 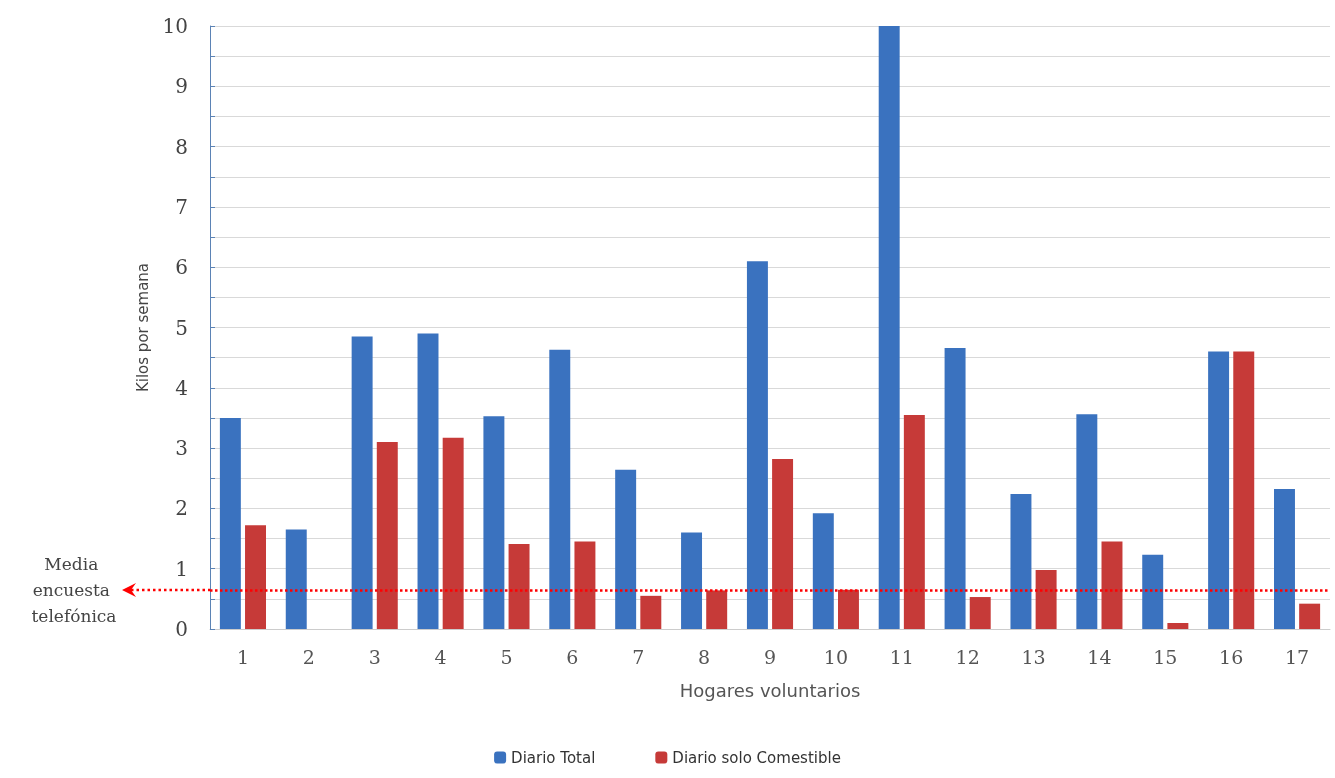 I want to click on y-tick-label: 10, so click(x=175, y=26).